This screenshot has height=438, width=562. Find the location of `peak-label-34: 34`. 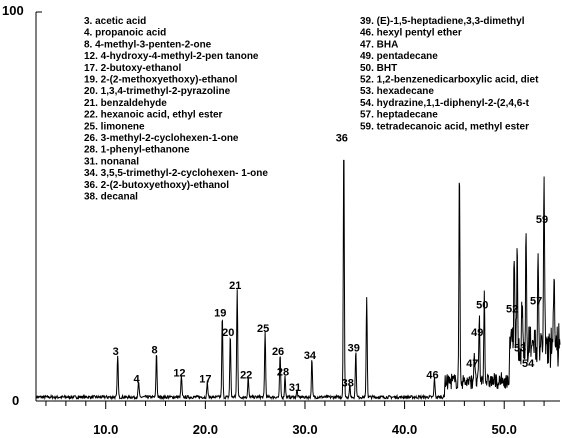

peak-label-34: 34 is located at coordinates (310, 356).